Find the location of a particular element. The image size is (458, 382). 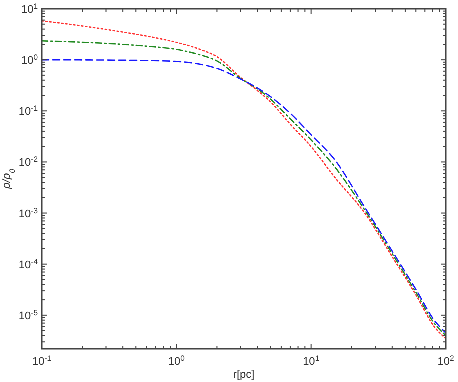

y-tick-label: 10$^{1}$ is located at coordinates (29, 9).